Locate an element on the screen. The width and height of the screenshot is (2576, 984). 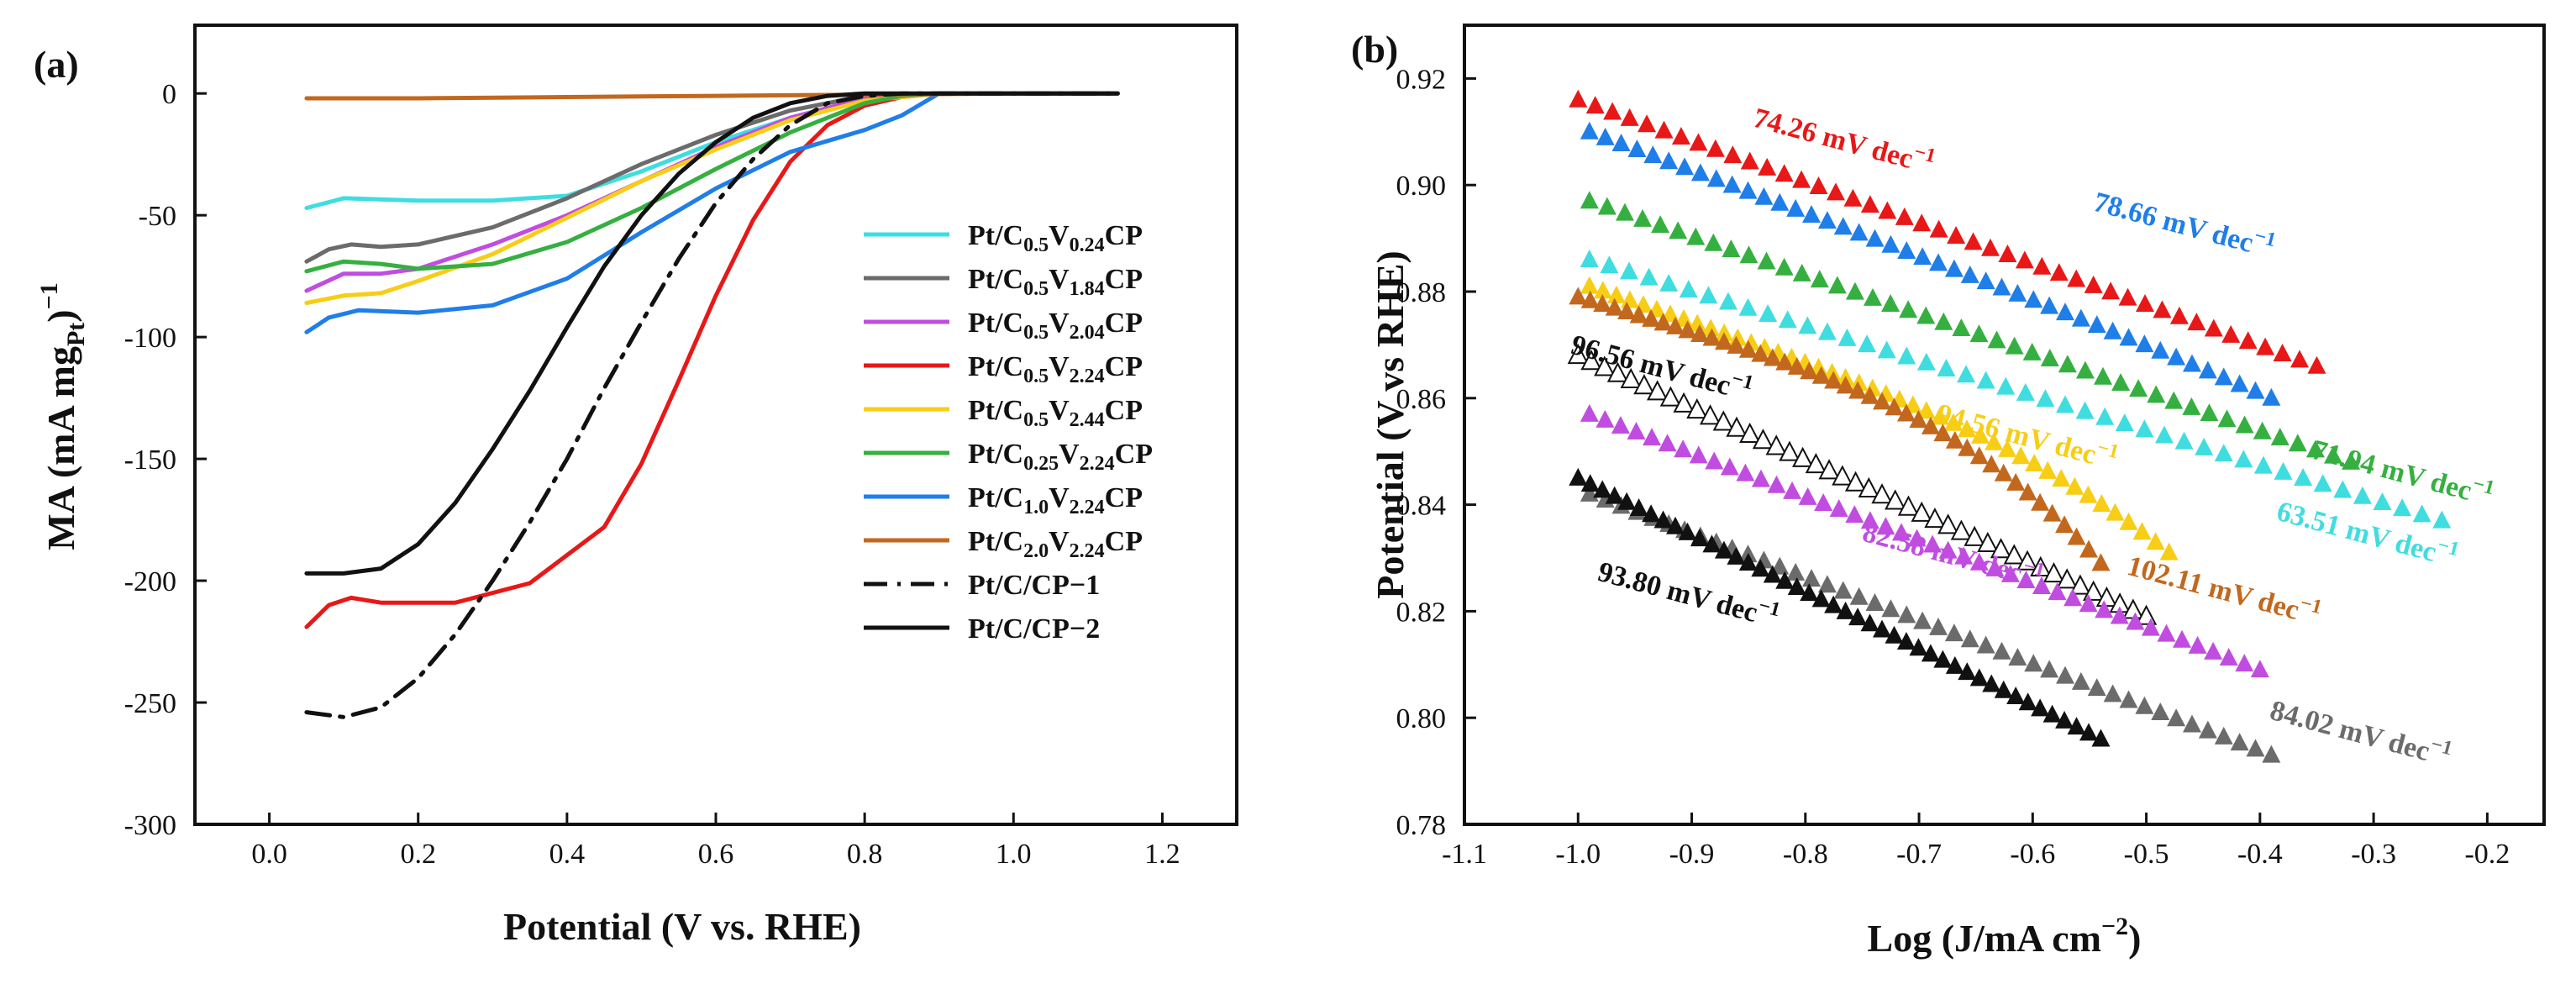
y-tick-label: 0.80 is located at coordinates (1421, 718).